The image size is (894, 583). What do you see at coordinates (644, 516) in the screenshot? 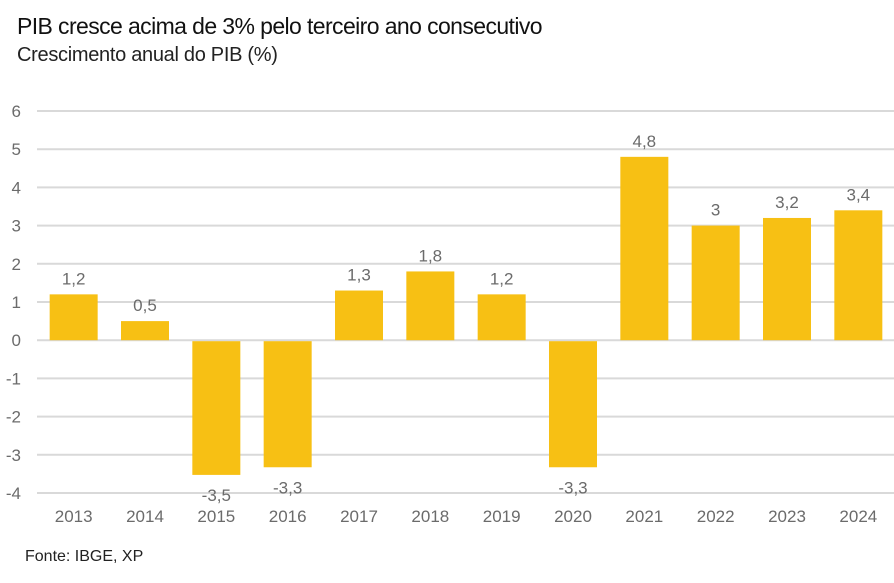
I see `x-tick-label: 2021` at bounding box center [644, 516].